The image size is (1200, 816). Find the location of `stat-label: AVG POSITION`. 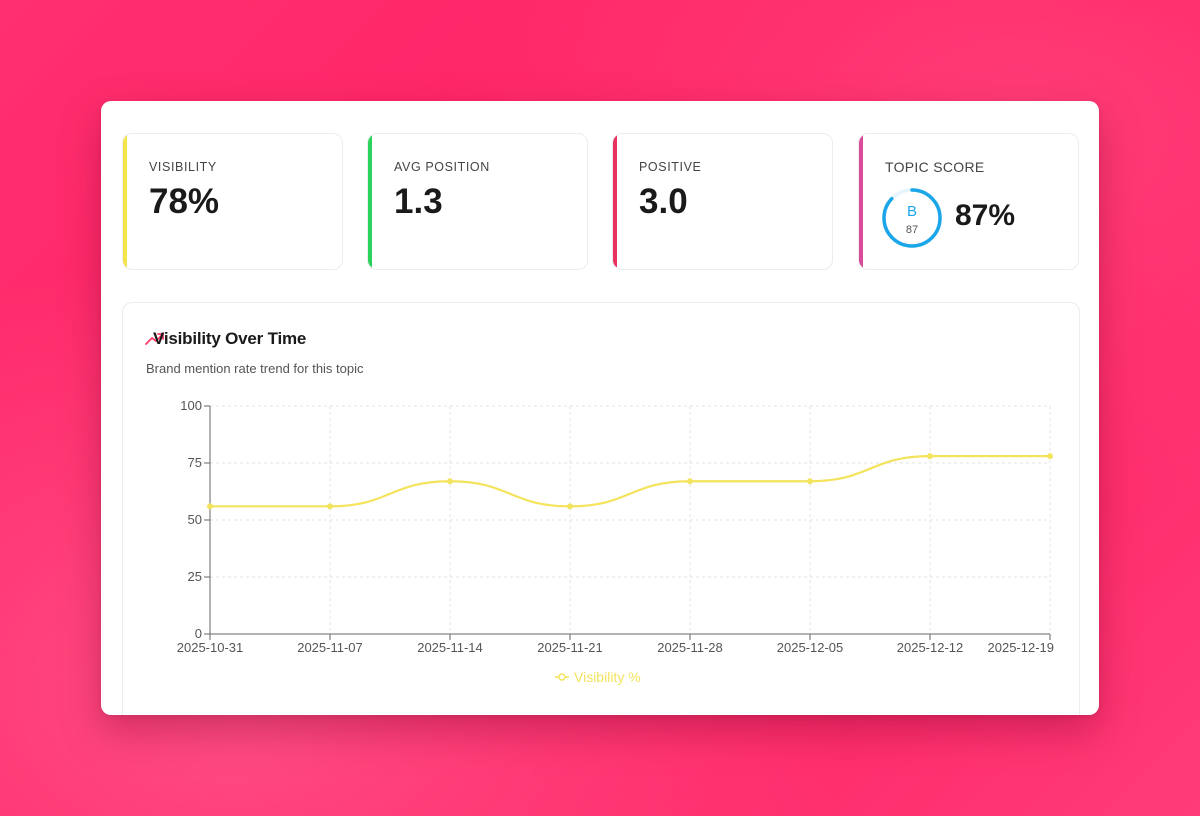

stat-label: AVG POSITION is located at coordinates (442, 167).